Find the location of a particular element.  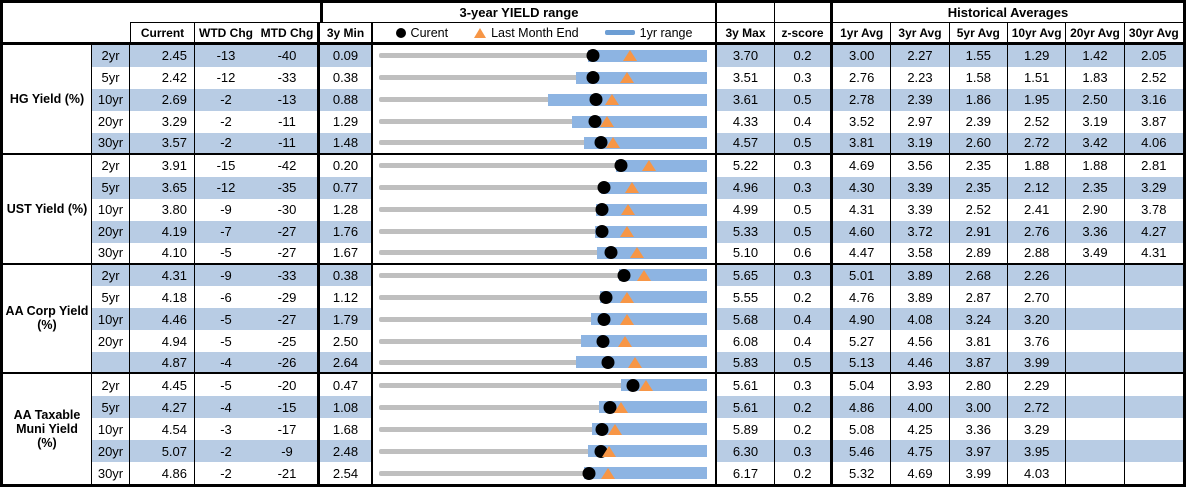

col-header-3y-min: 3y Min is located at coordinates (346, 34).